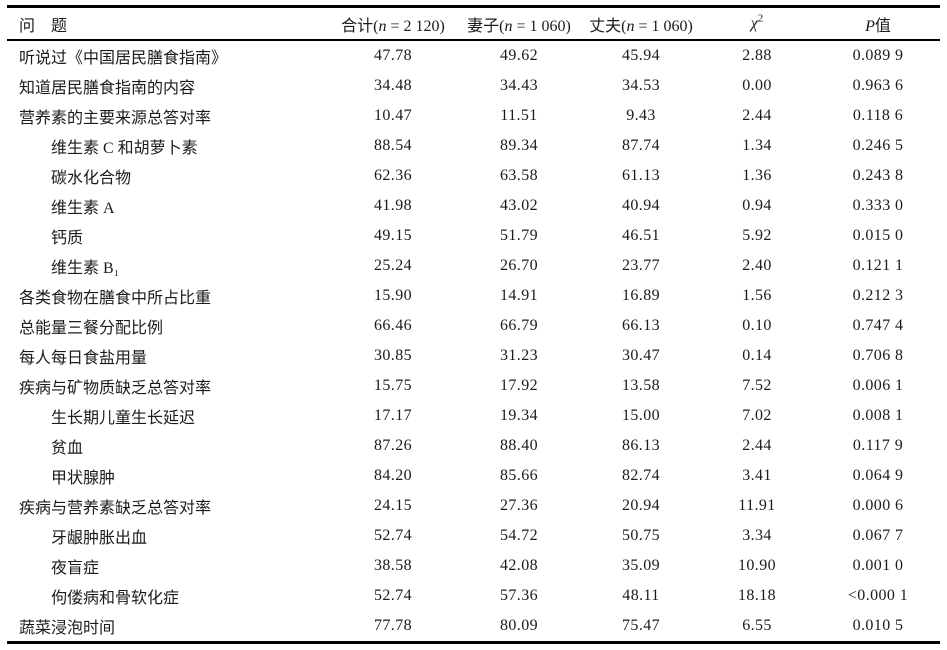  I want to click on p-value-cell: 0.008 1, so click(878, 415).